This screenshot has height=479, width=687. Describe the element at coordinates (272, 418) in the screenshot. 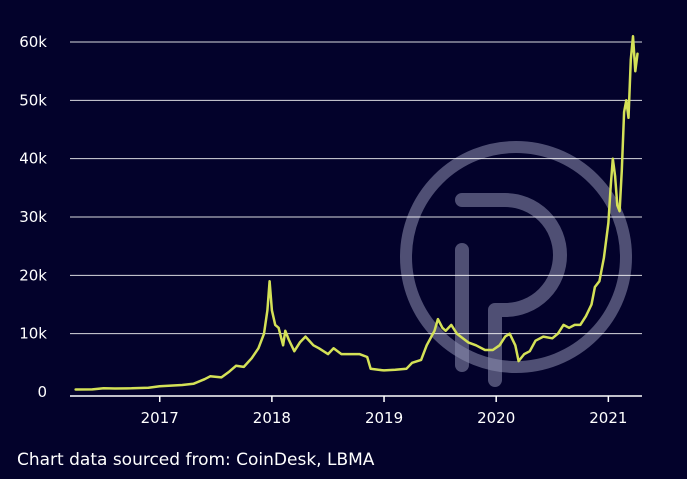

I see `x-tick-label: 2018` at that location.